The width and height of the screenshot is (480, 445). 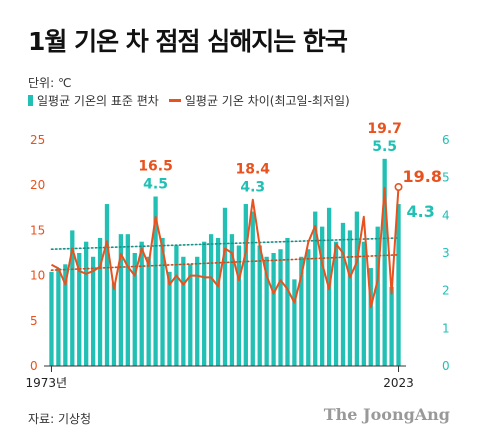 What do you see at coordinates (37, 140) in the screenshot?
I see `left-axis-tick-label: 25` at bounding box center [37, 140].